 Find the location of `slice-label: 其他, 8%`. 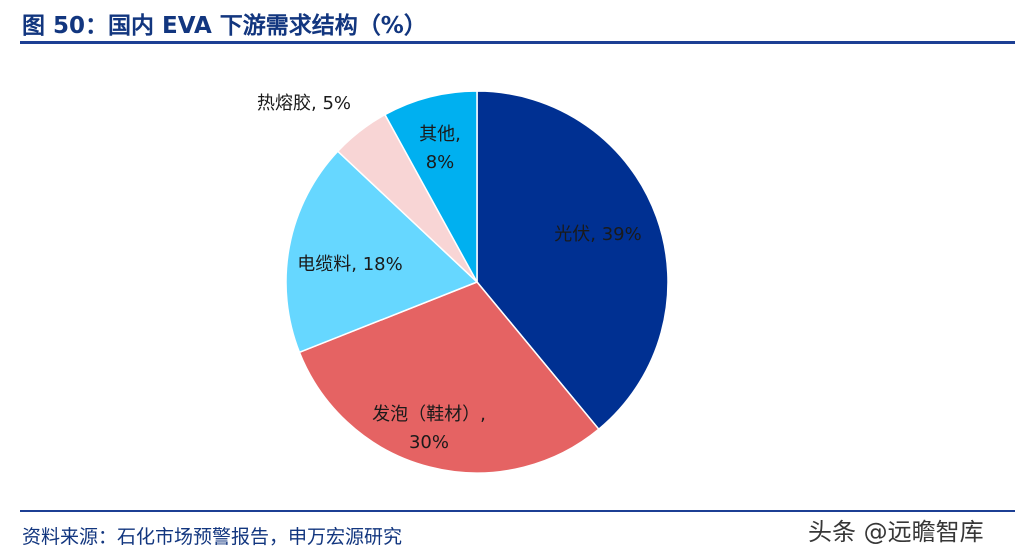

slice-label: 其他, 8% is located at coordinates (440, 148).